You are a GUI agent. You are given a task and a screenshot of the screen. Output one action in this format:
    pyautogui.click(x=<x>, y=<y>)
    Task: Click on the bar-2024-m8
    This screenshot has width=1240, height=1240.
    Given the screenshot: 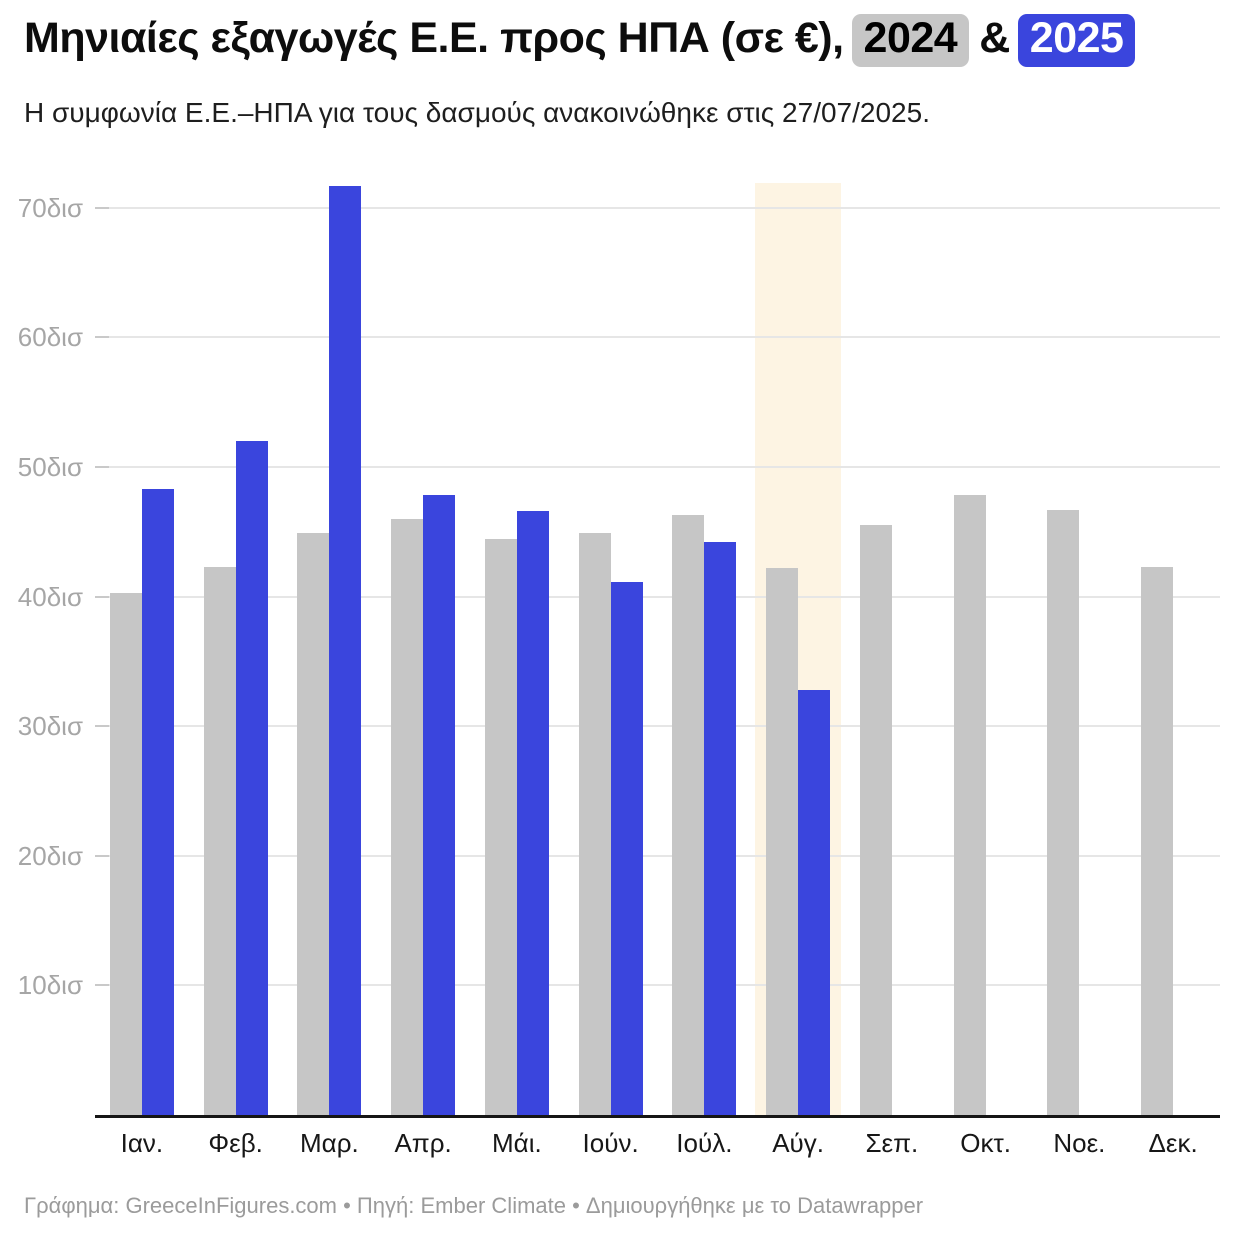 What is the action you would take?
    pyautogui.click(x=782, y=841)
    